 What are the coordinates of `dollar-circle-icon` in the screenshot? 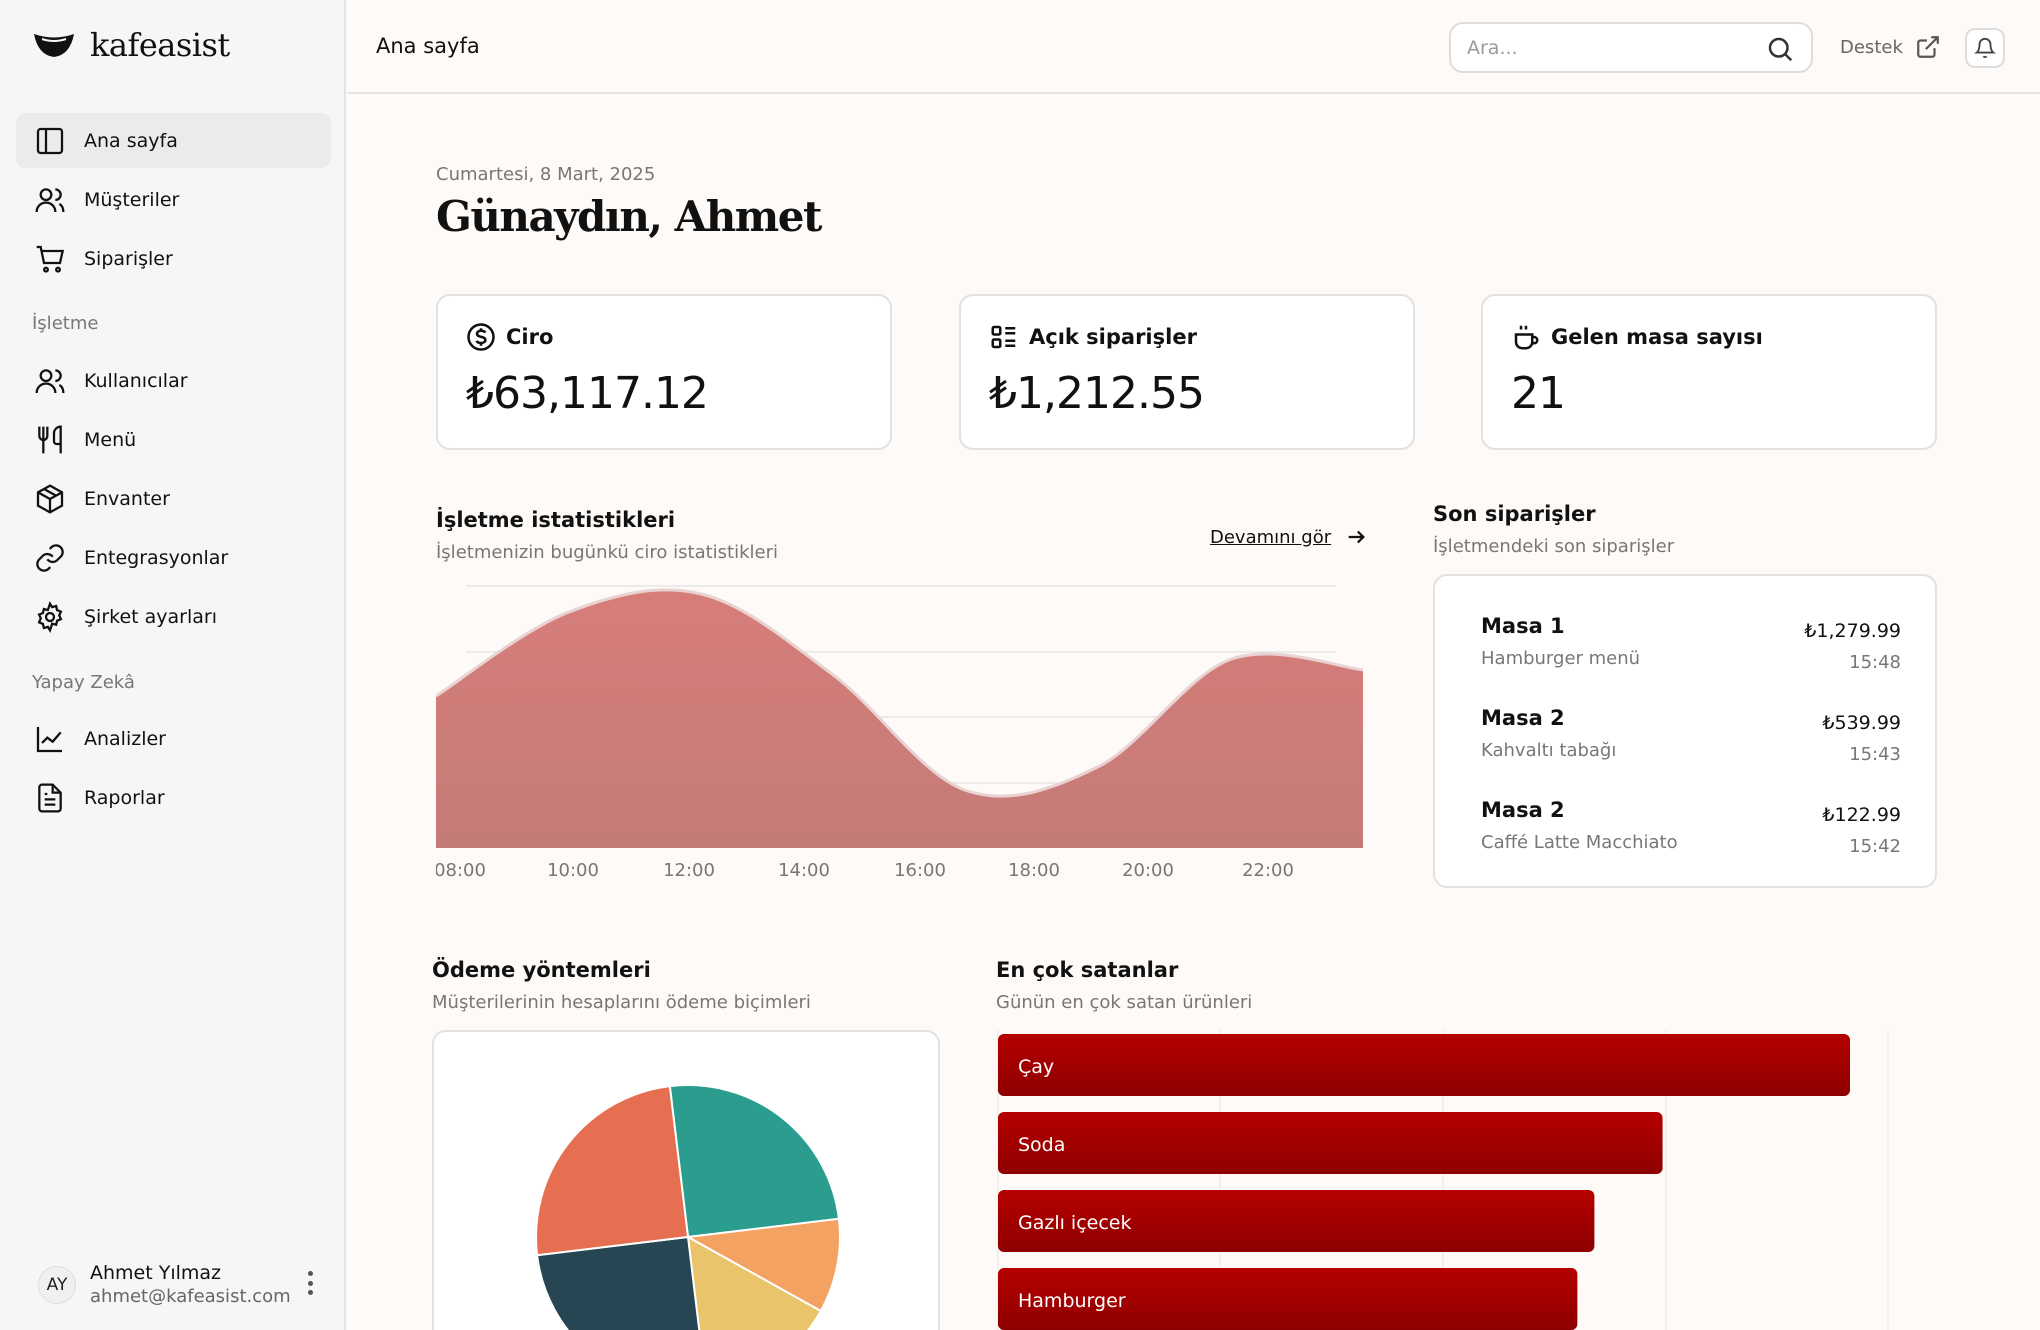 It's located at (481, 337).